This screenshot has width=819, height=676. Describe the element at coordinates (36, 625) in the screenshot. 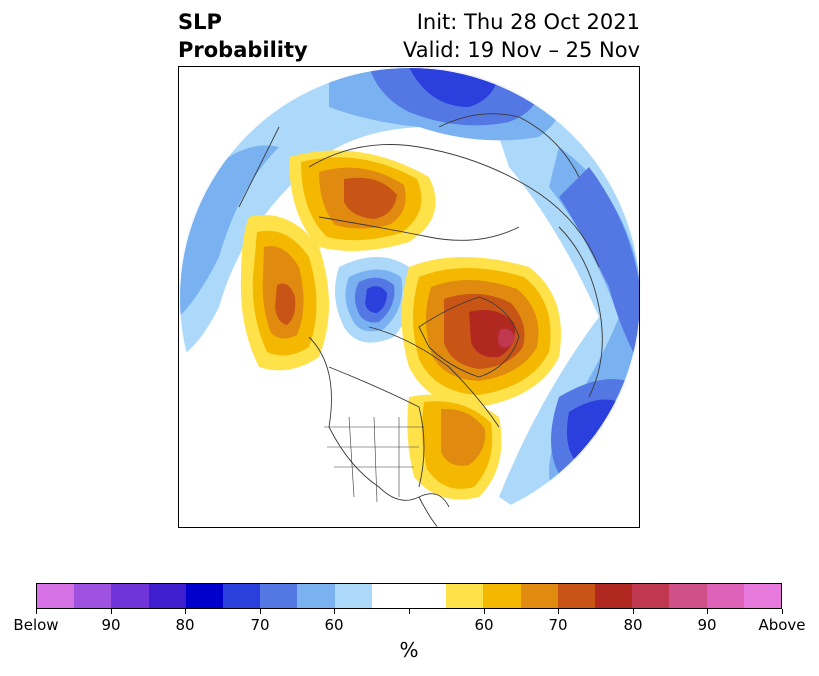

I see `colorbar-tick-label: Below` at that location.